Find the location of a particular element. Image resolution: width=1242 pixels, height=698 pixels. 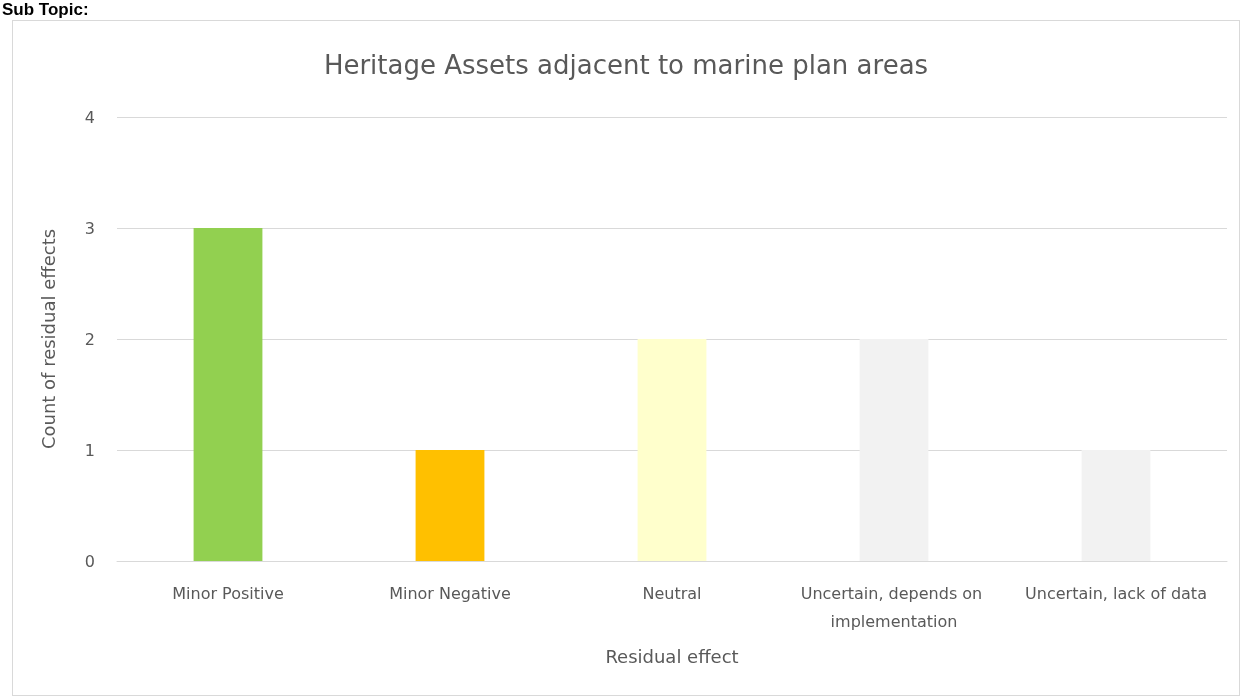

x-tick-label: Uncertain, depends on implementation is located at coordinates (894, 607).